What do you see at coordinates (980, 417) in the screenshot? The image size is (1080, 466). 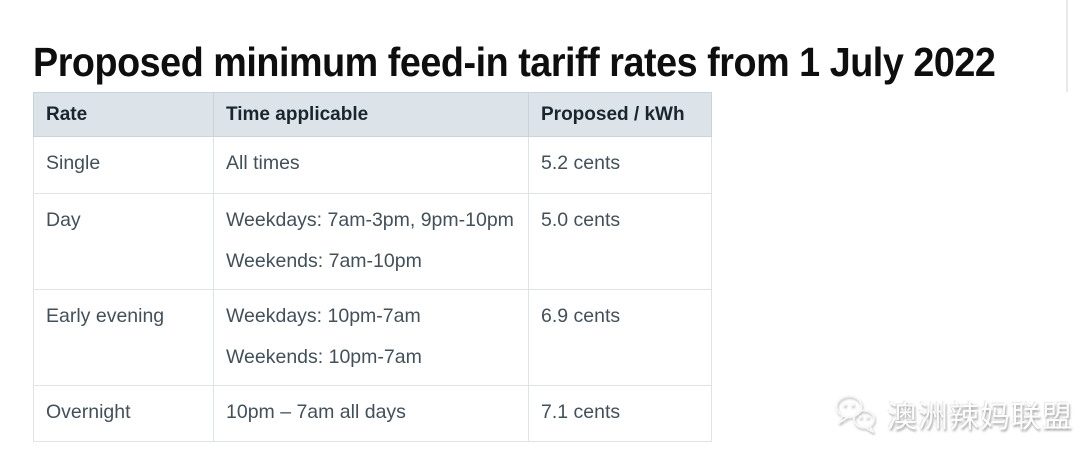 I see `watermark-text: 澳洲辣妈联盟` at bounding box center [980, 417].